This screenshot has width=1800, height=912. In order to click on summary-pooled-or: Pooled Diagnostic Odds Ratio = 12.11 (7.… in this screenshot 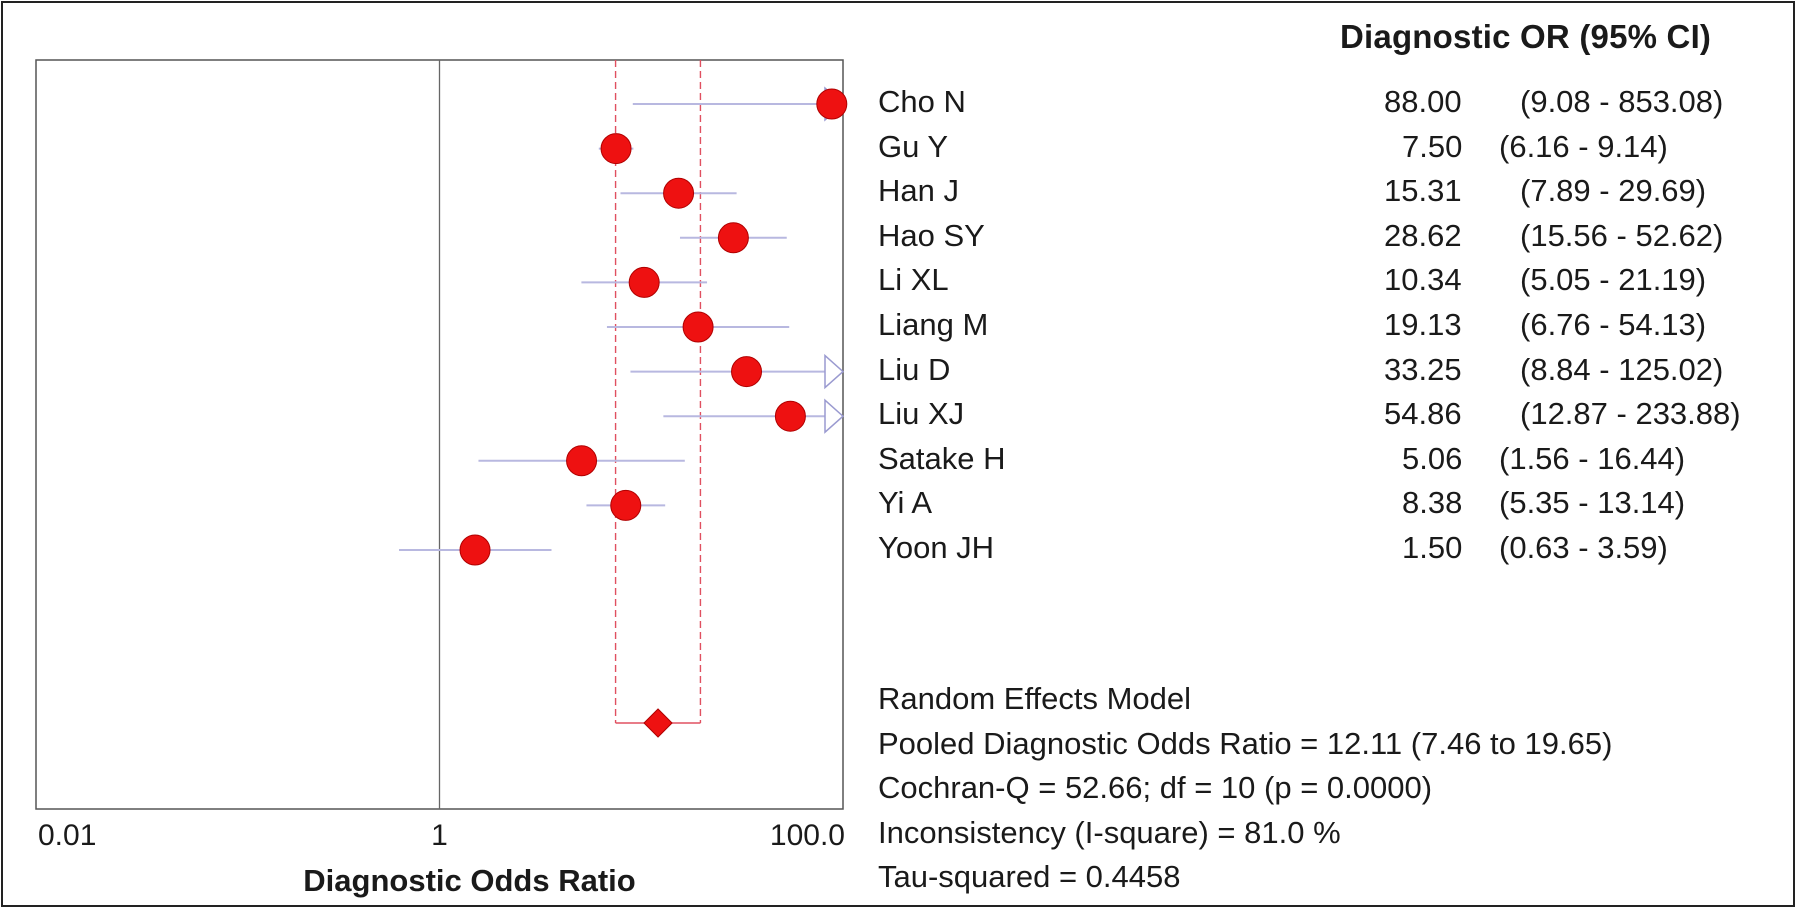, I will do `click(1245, 743)`.